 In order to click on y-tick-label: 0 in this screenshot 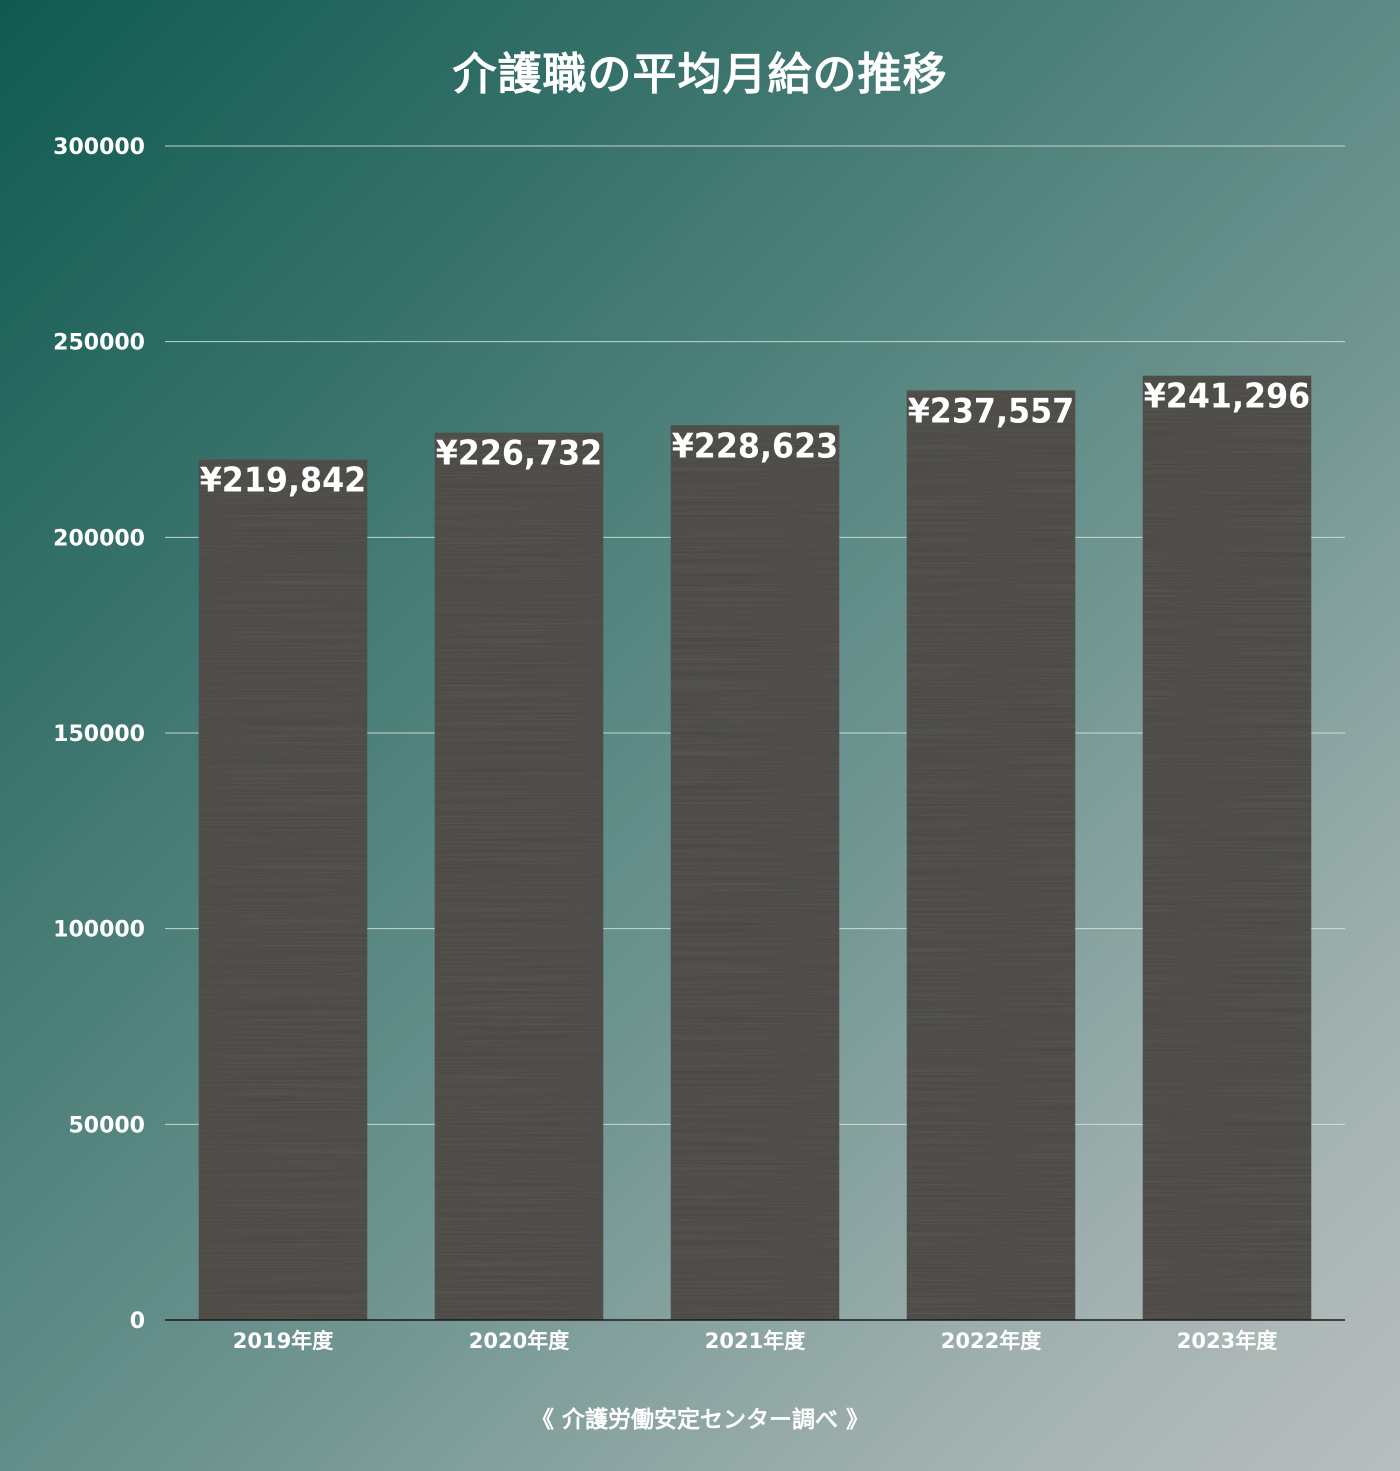, I will do `click(137, 1321)`.